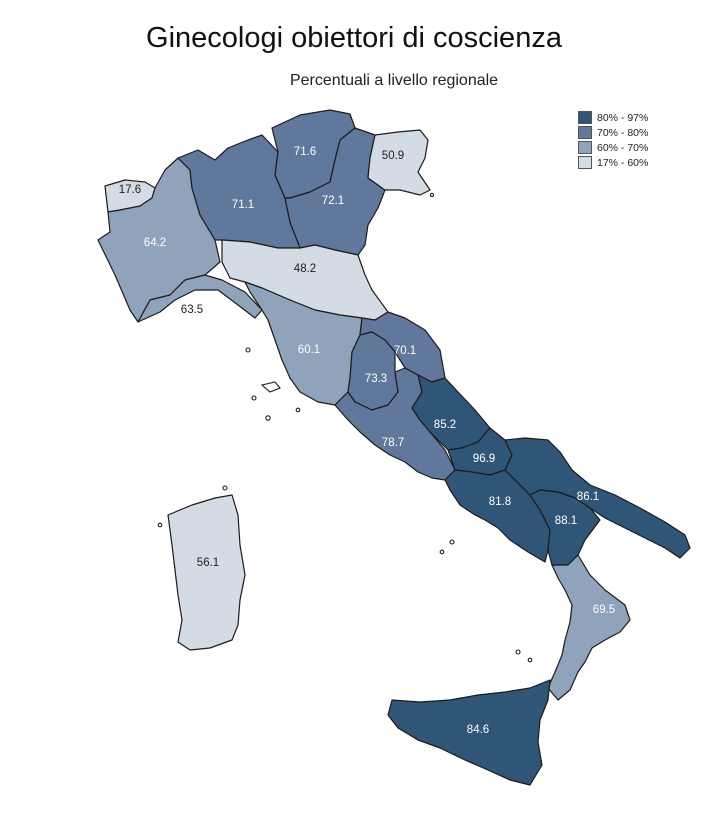 The image size is (708, 834). I want to click on region-value-label: 17.6, so click(130, 190).